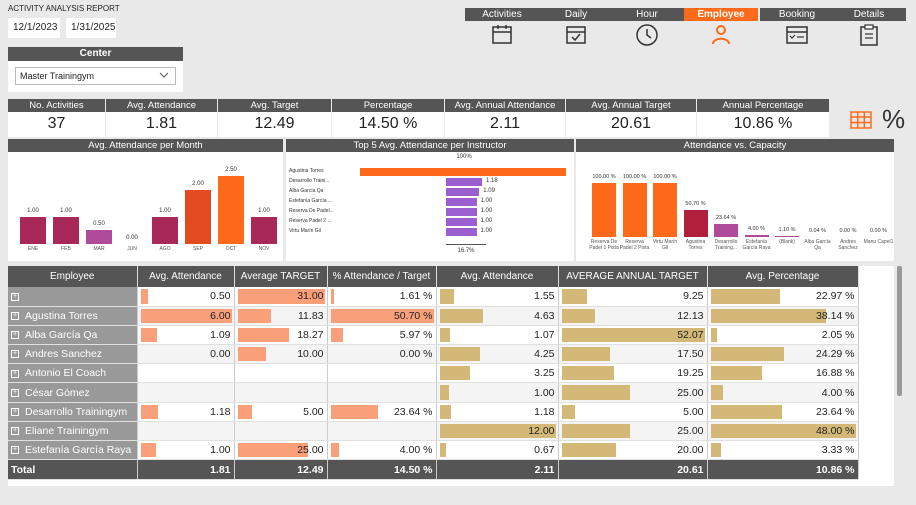 Image resolution: width=916 pixels, height=505 pixels. What do you see at coordinates (502, 35) in the screenshot?
I see `calendar-icon` at bounding box center [502, 35].